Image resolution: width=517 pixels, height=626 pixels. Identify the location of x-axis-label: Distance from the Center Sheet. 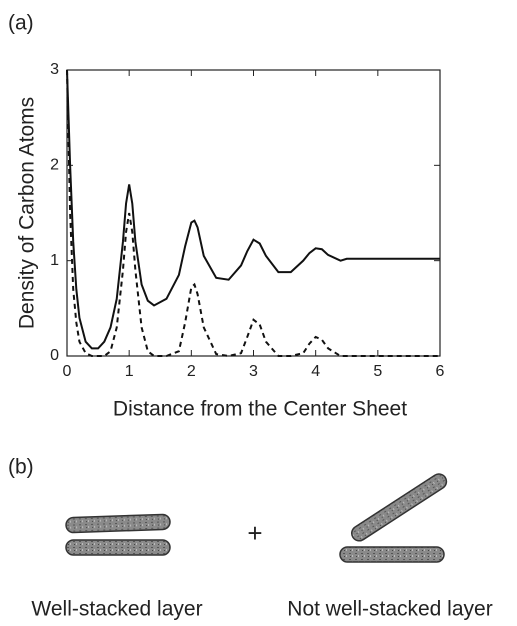
(260, 409).